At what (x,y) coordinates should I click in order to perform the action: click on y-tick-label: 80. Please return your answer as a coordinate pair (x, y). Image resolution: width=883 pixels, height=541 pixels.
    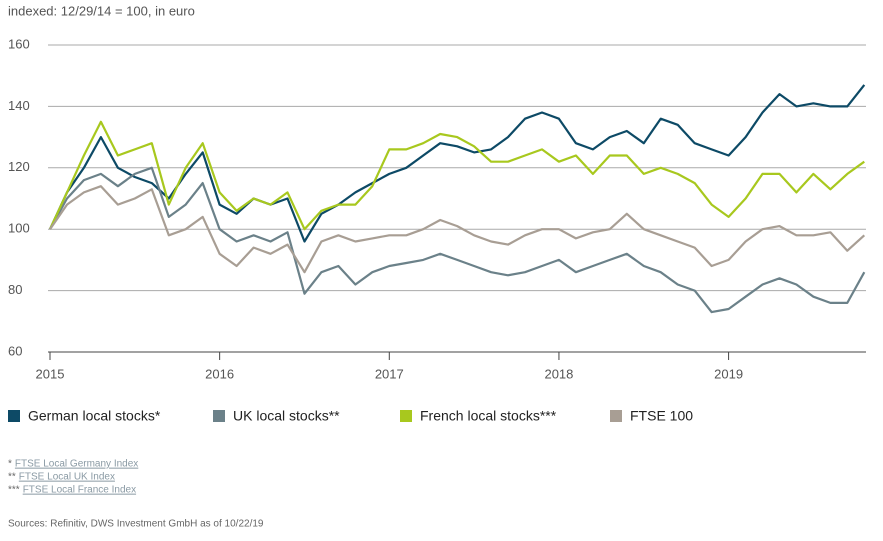
    Looking at the image, I should click on (15, 289).